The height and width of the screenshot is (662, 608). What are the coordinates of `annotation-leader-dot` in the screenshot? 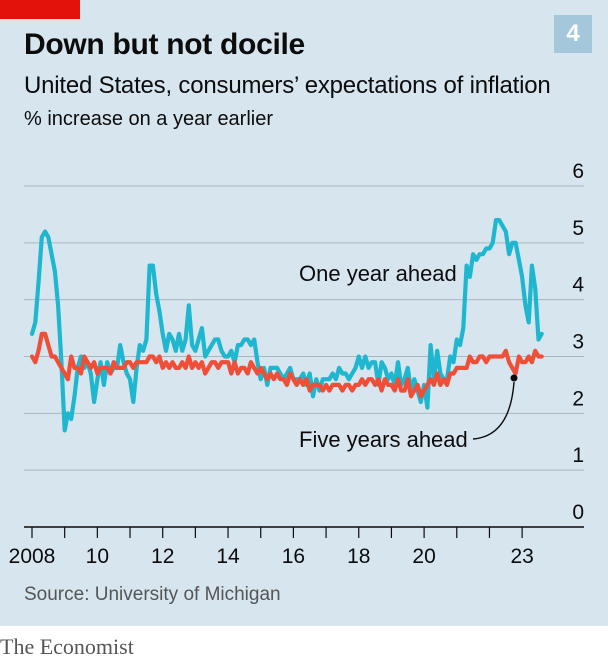 It's located at (514, 378).